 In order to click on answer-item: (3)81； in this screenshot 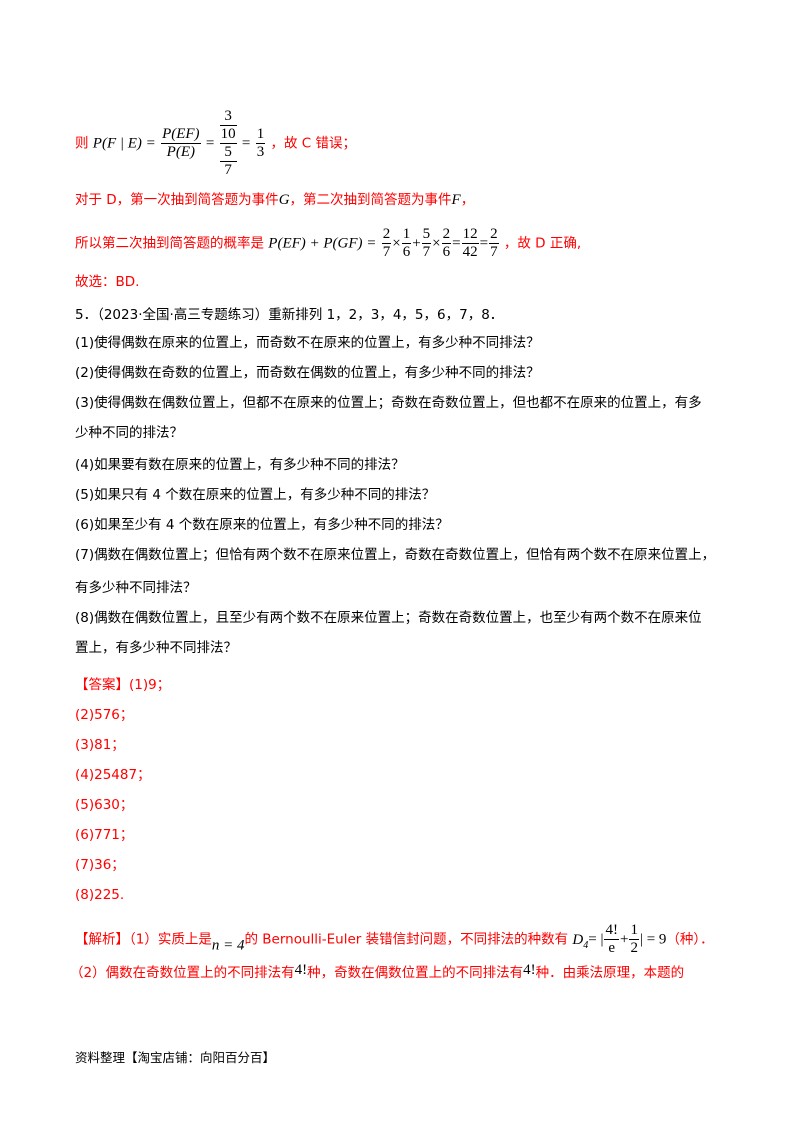, I will do `click(100, 745)`.